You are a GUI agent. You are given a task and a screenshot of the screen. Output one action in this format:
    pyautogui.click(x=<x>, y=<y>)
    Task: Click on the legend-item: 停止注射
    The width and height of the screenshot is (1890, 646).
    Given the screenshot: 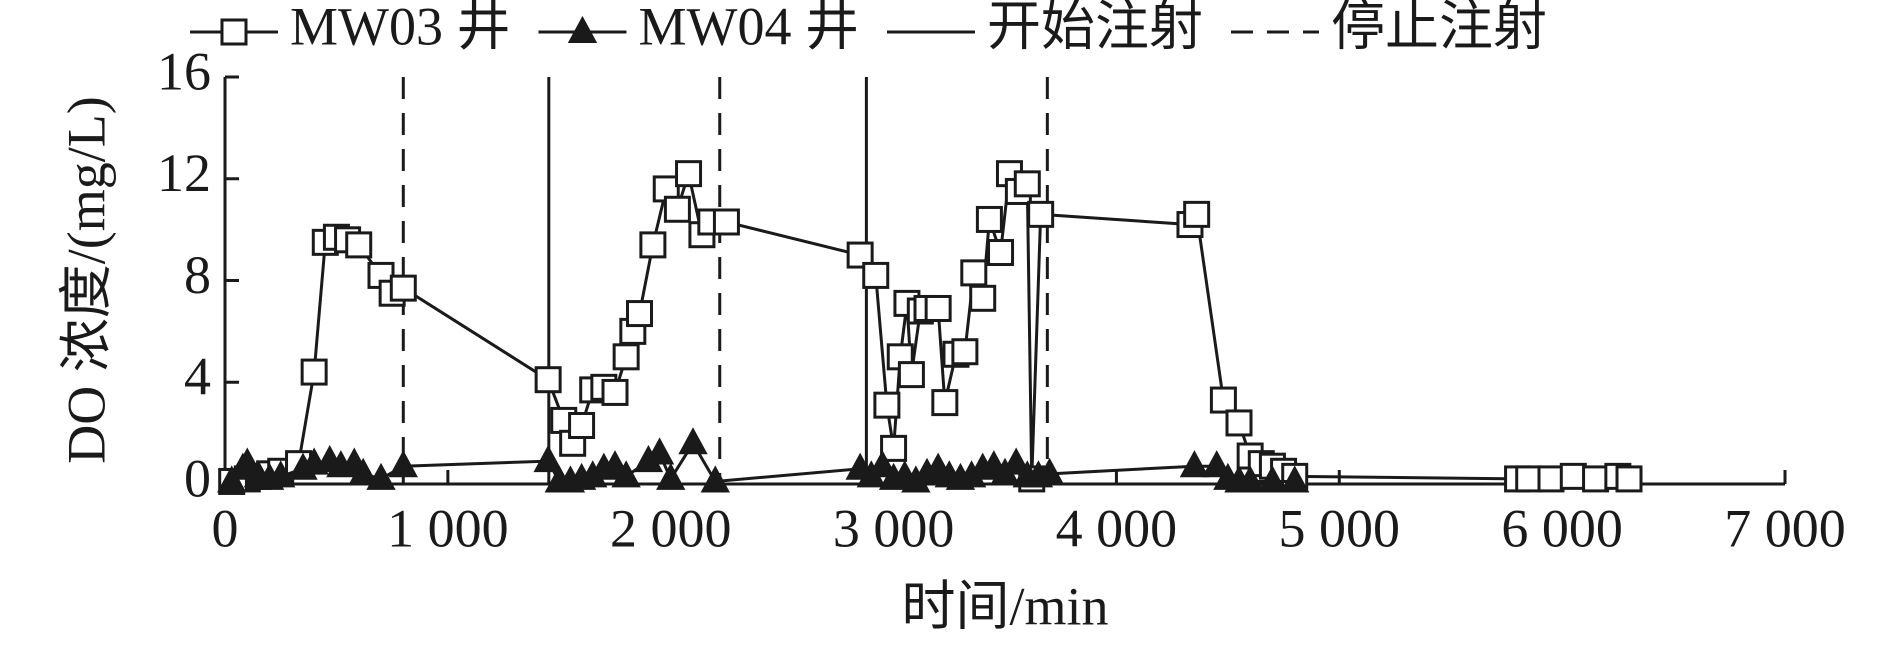 What is the action you would take?
    pyautogui.click(x=1388, y=28)
    